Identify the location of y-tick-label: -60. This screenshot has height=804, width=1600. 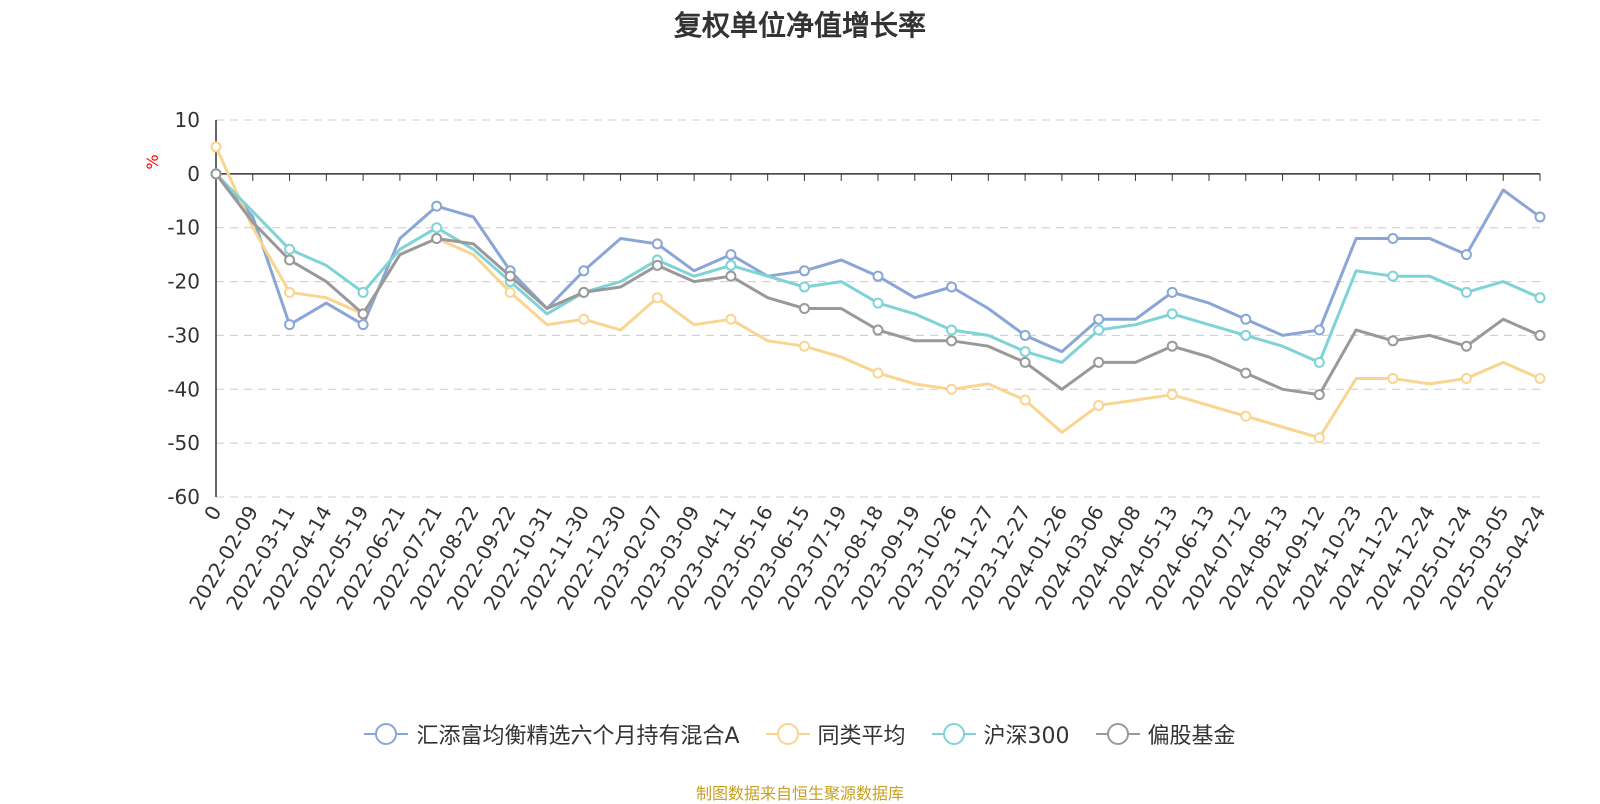
(183, 497).